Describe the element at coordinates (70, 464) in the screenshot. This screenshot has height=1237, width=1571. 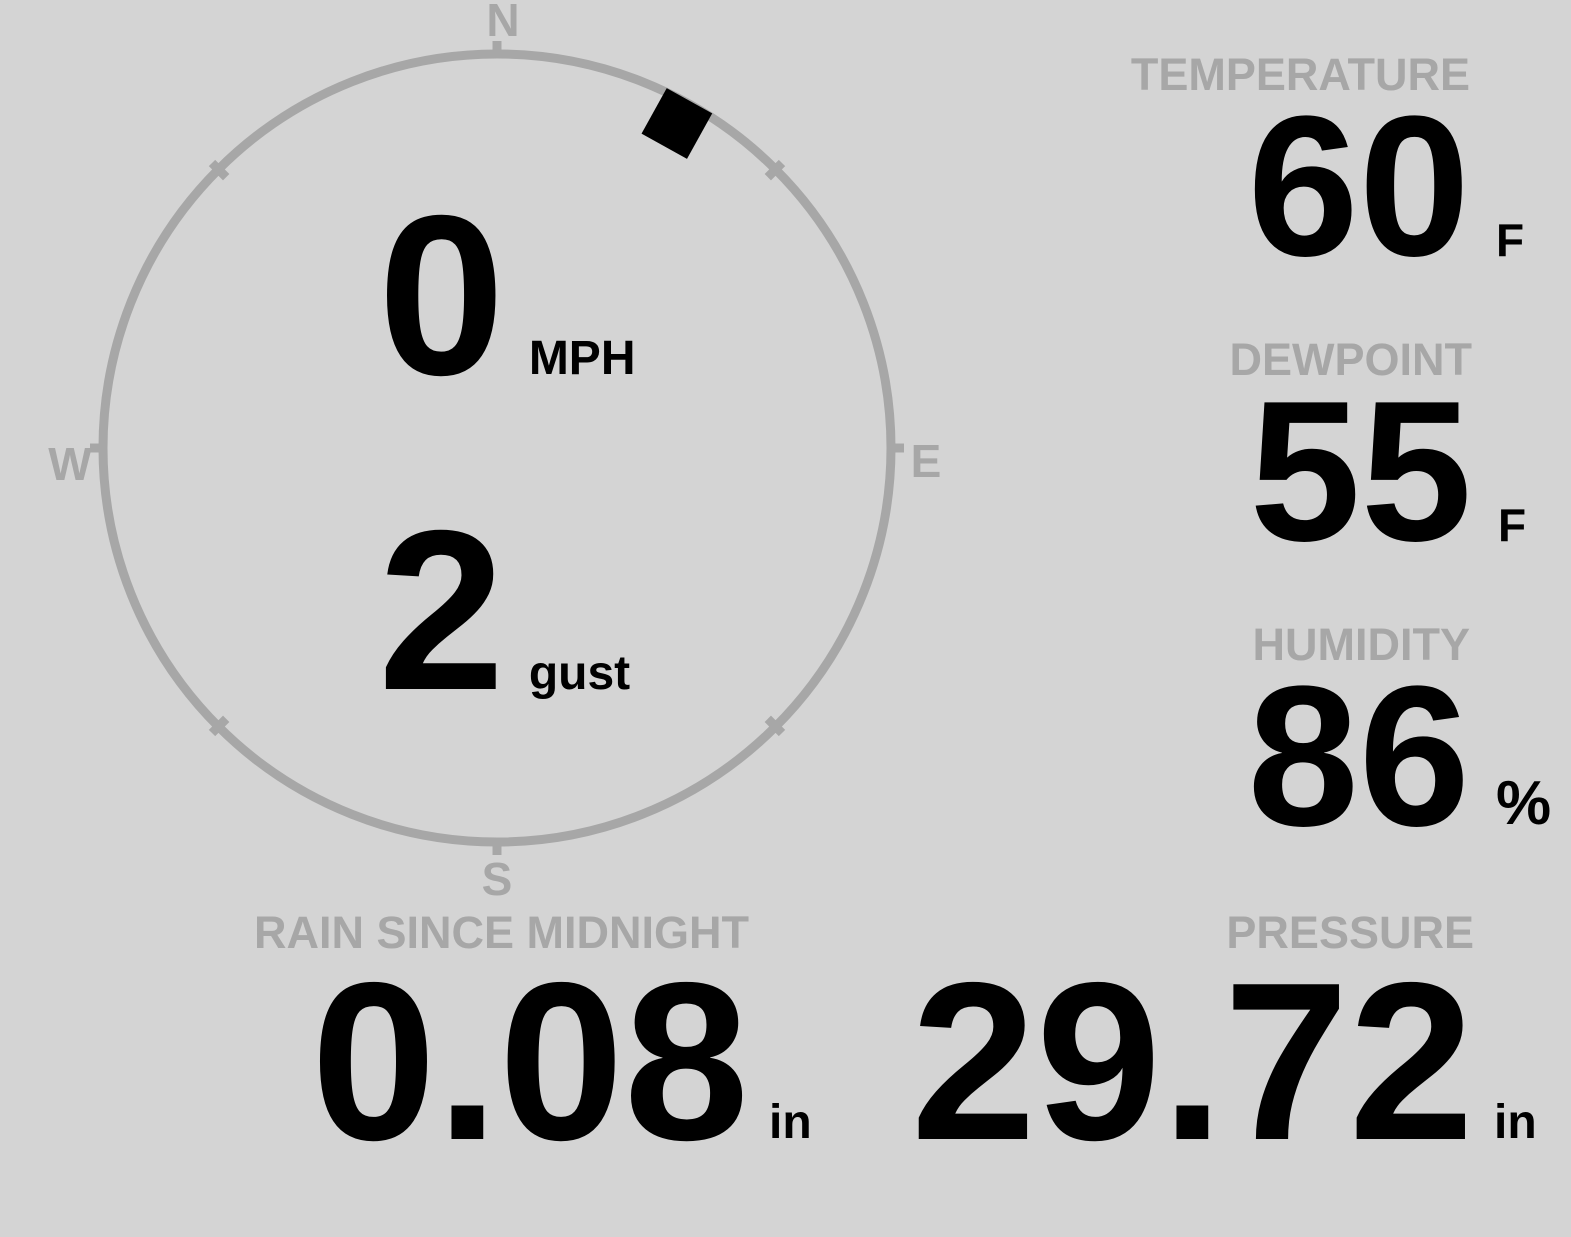
I see `compass-label-west: W` at that location.